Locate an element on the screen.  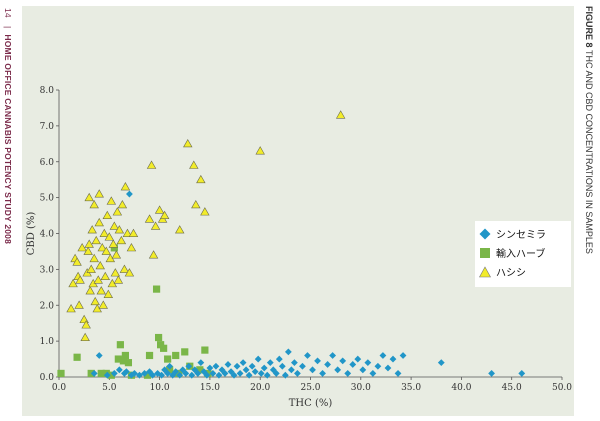
y-tick-label: 6.0 is located at coordinates (47, 163).